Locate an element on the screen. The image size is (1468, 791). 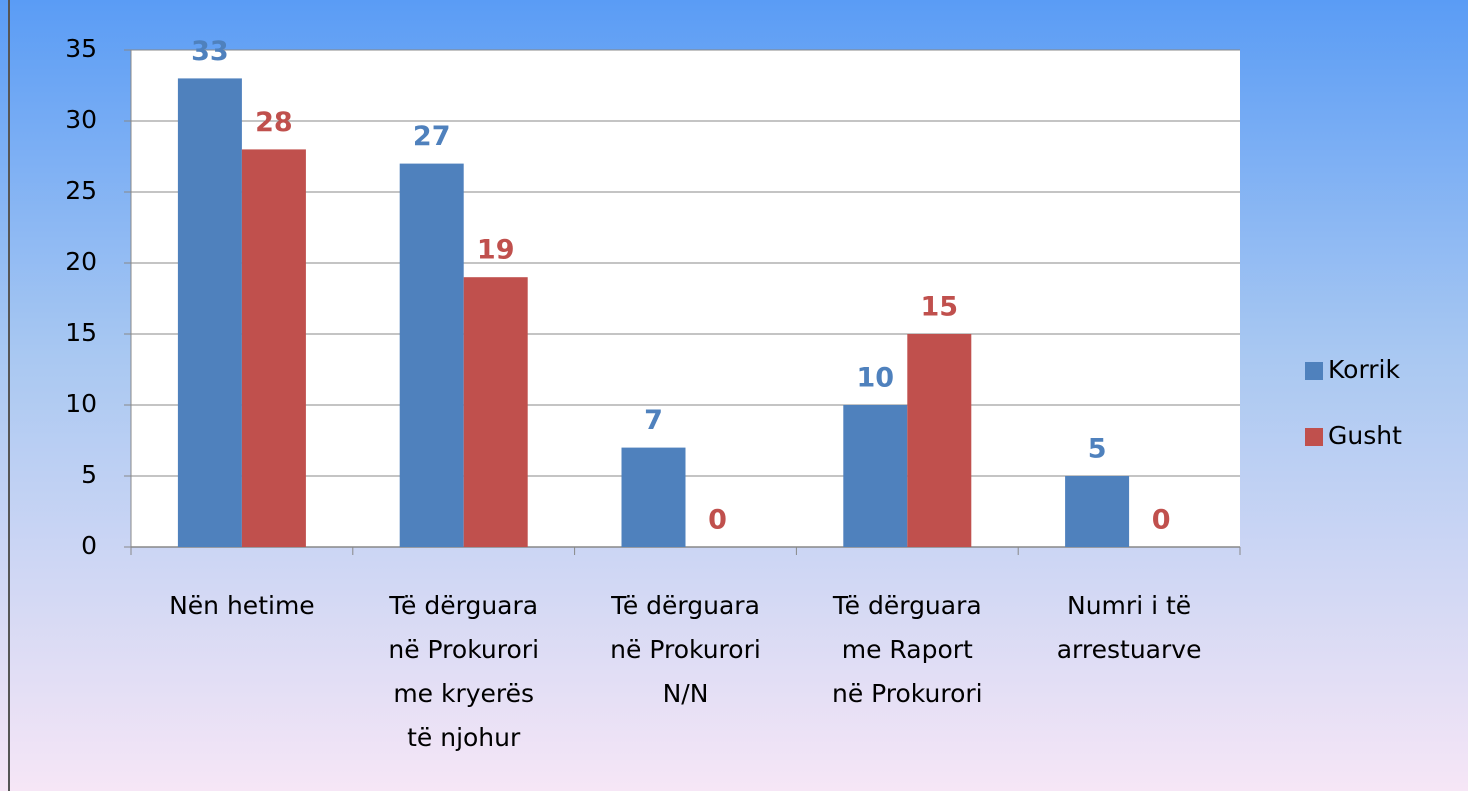
data-label: 19 is located at coordinates (496, 250).